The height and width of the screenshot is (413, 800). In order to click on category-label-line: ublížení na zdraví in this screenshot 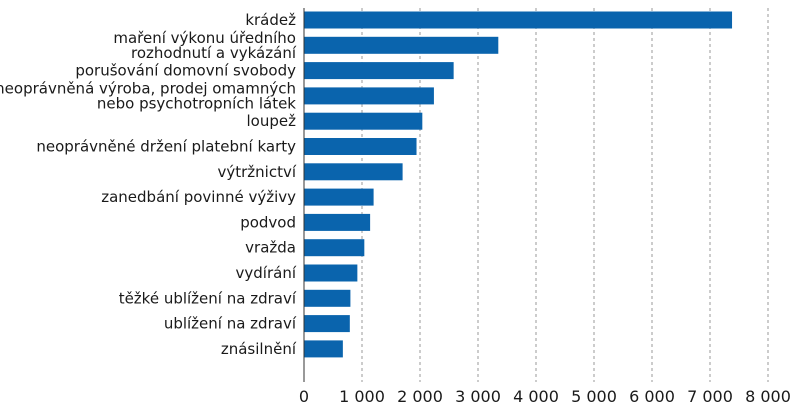, I will do `click(230, 324)`.